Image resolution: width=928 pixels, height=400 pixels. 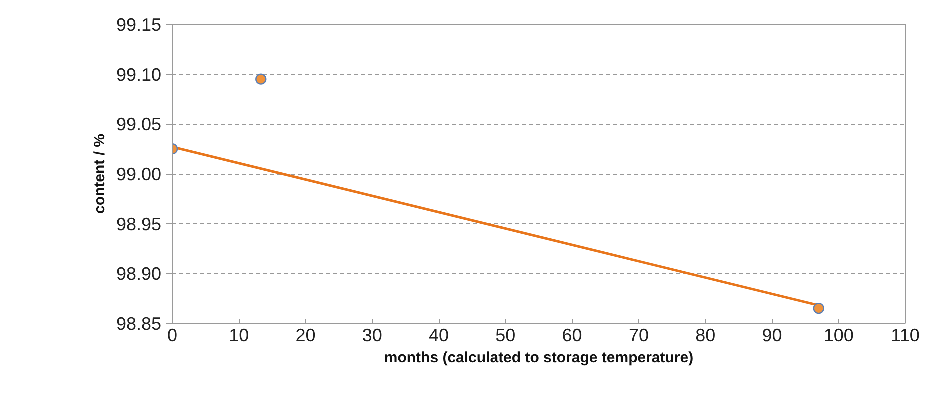 I want to click on x-tick-label: 0, so click(x=172, y=336).